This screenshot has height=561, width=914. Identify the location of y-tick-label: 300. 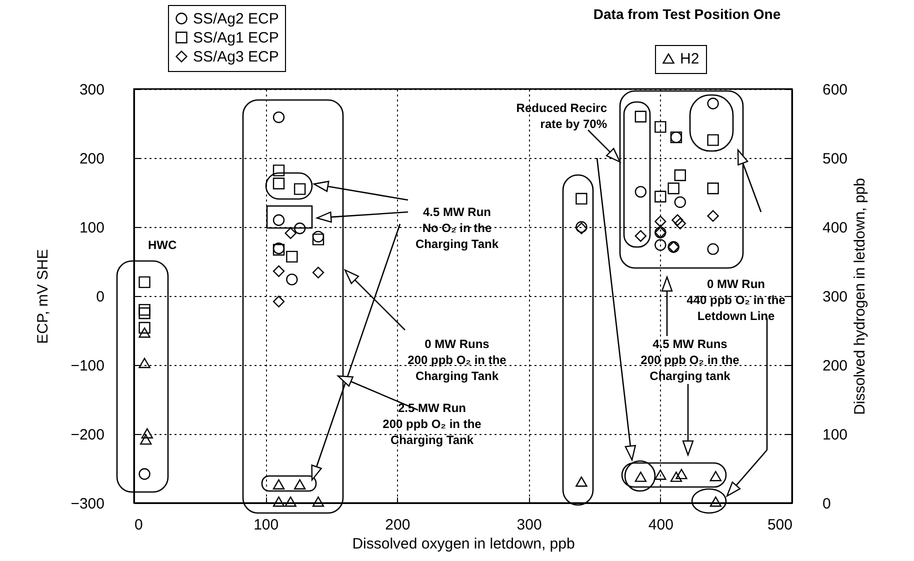
(91, 90).